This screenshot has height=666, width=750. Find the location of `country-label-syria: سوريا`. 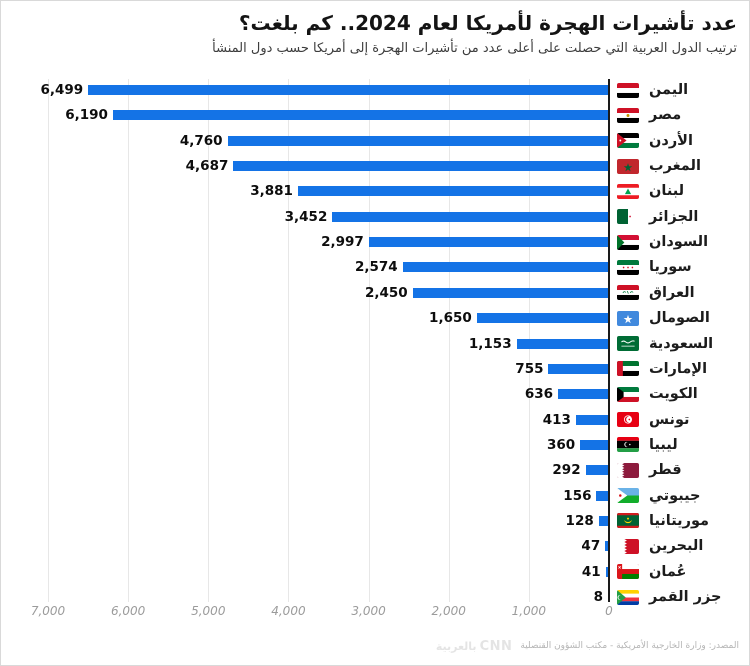

country-label-syria: سوريا is located at coordinates (670, 267).